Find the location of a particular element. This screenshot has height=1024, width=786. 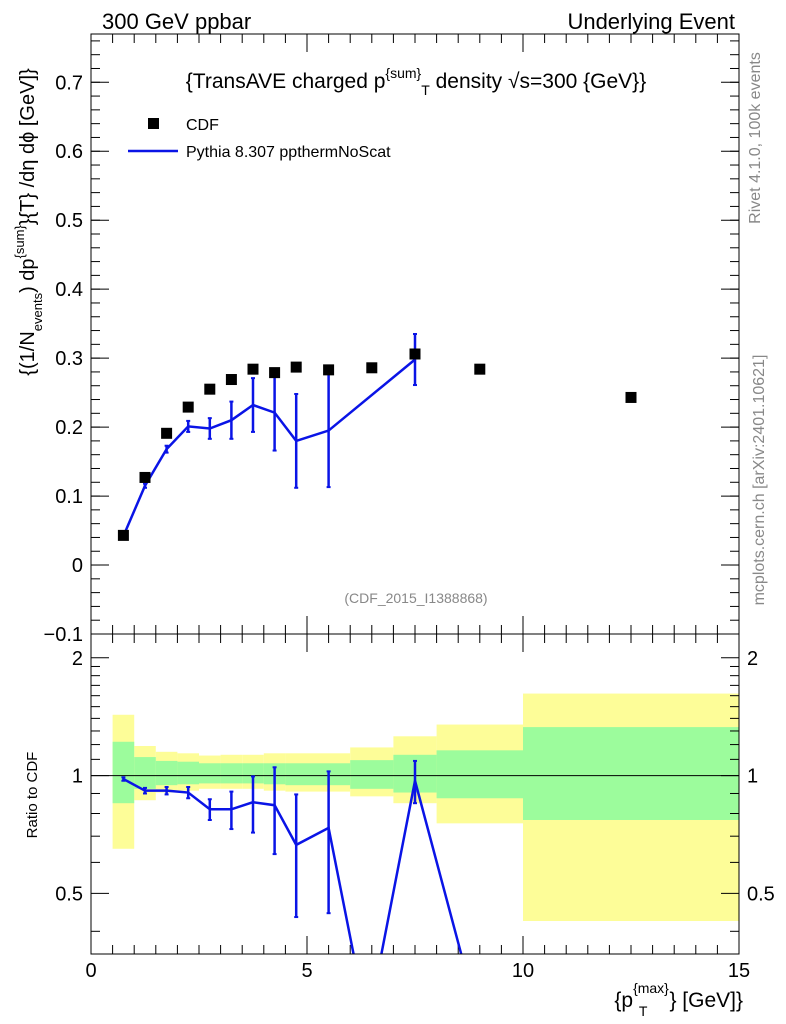

title-part-pre: {TransAVE charged p is located at coordinates (286, 81).